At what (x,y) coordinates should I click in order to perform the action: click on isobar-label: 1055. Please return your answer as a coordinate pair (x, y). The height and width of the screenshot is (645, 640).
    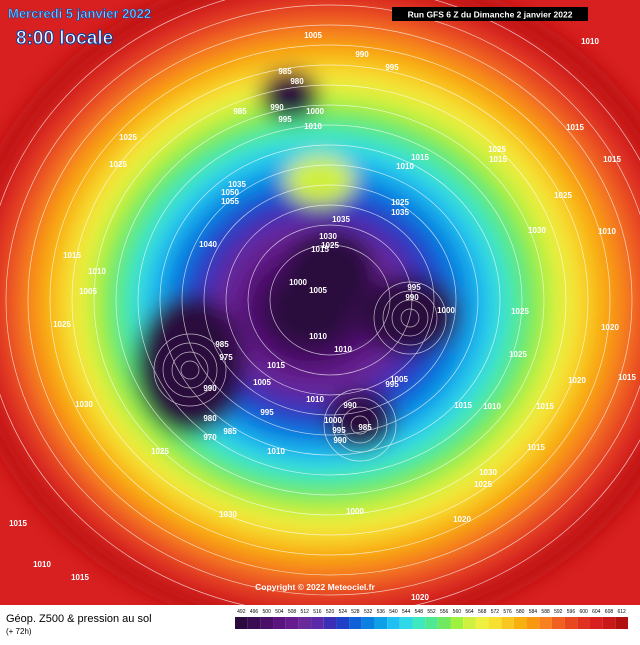
    Looking at the image, I should click on (230, 201).